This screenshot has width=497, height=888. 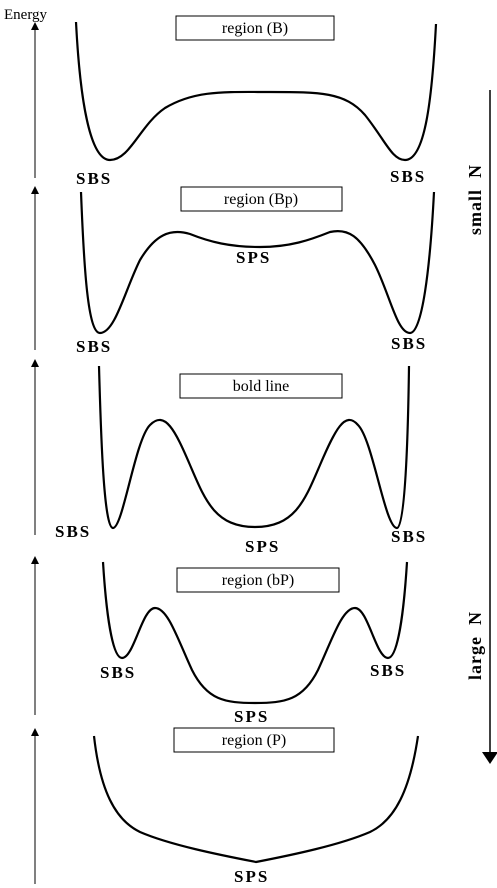 What do you see at coordinates (253, 257) in the screenshot?
I see `center-state-label-2: SPS` at bounding box center [253, 257].